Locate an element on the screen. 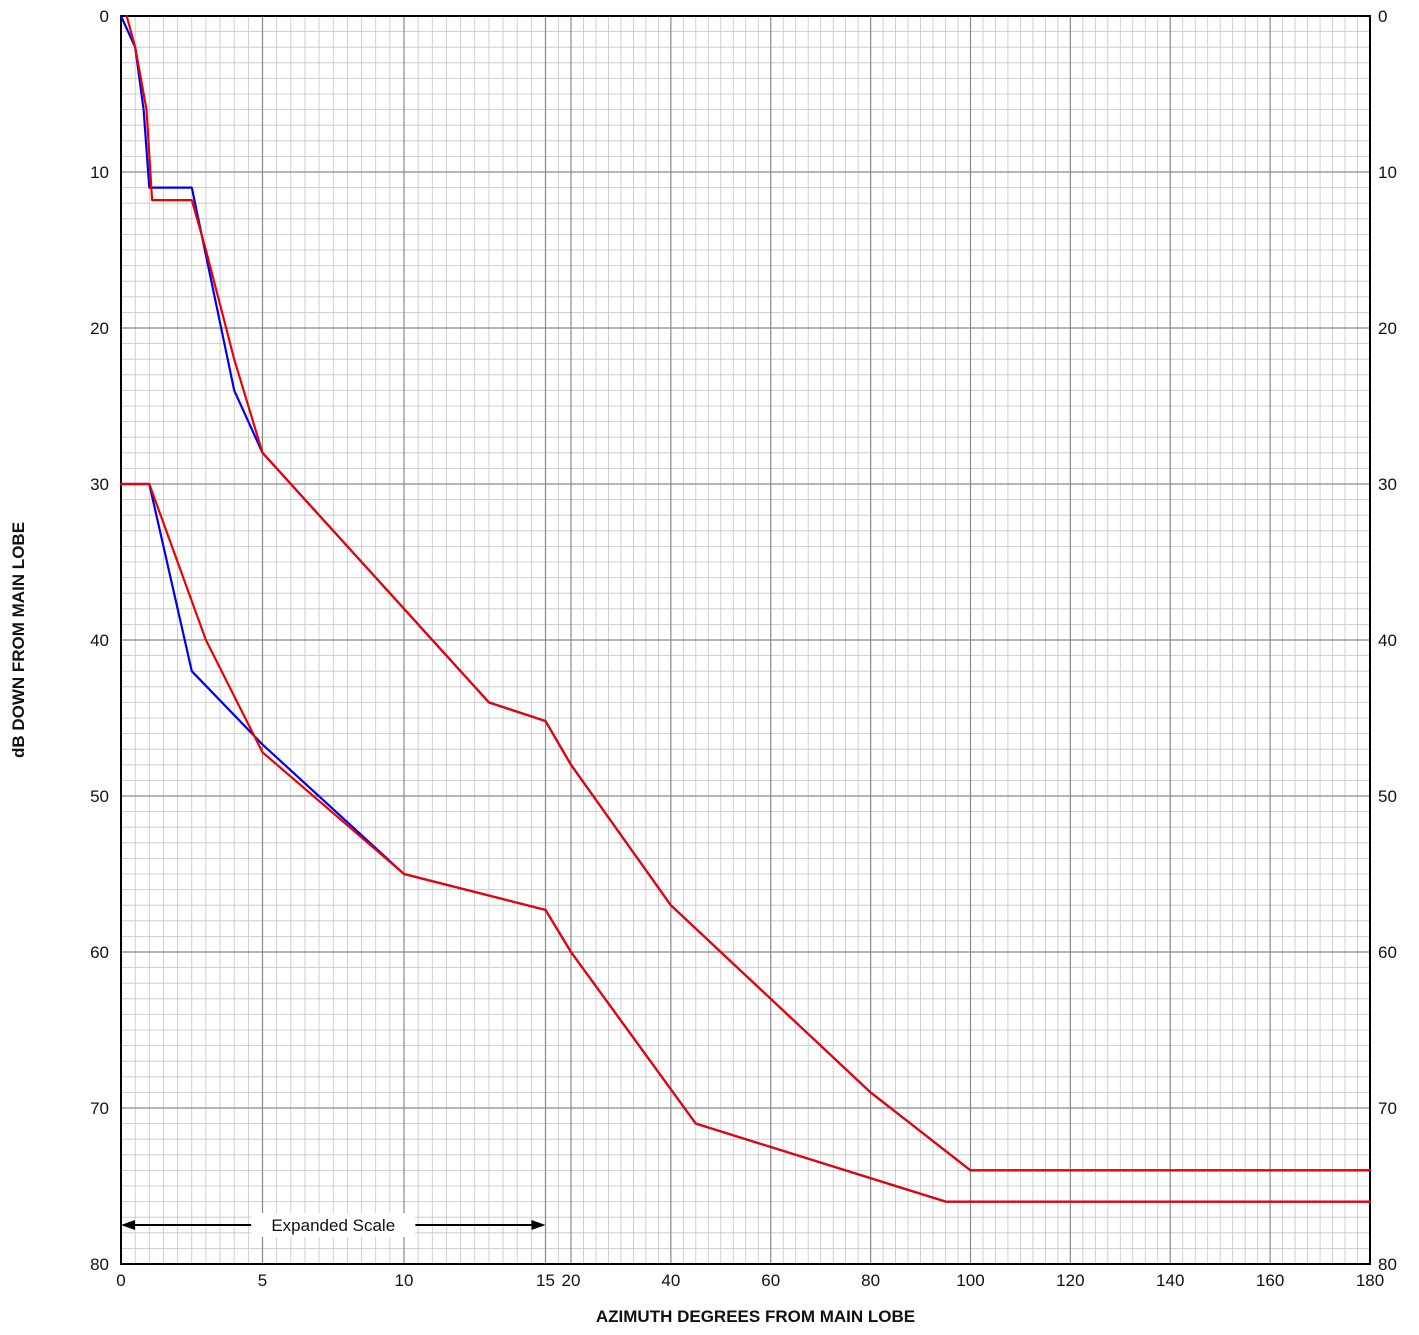 The image size is (1419, 1335). y-tick-label-left: 70 is located at coordinates (99, 1108).